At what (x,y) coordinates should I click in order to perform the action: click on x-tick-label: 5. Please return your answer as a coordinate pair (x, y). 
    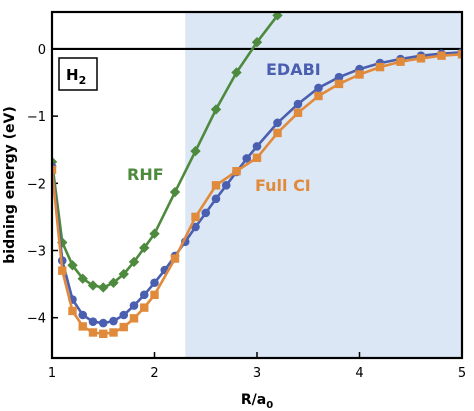
    Looking at the image, I should click on (462, 373).